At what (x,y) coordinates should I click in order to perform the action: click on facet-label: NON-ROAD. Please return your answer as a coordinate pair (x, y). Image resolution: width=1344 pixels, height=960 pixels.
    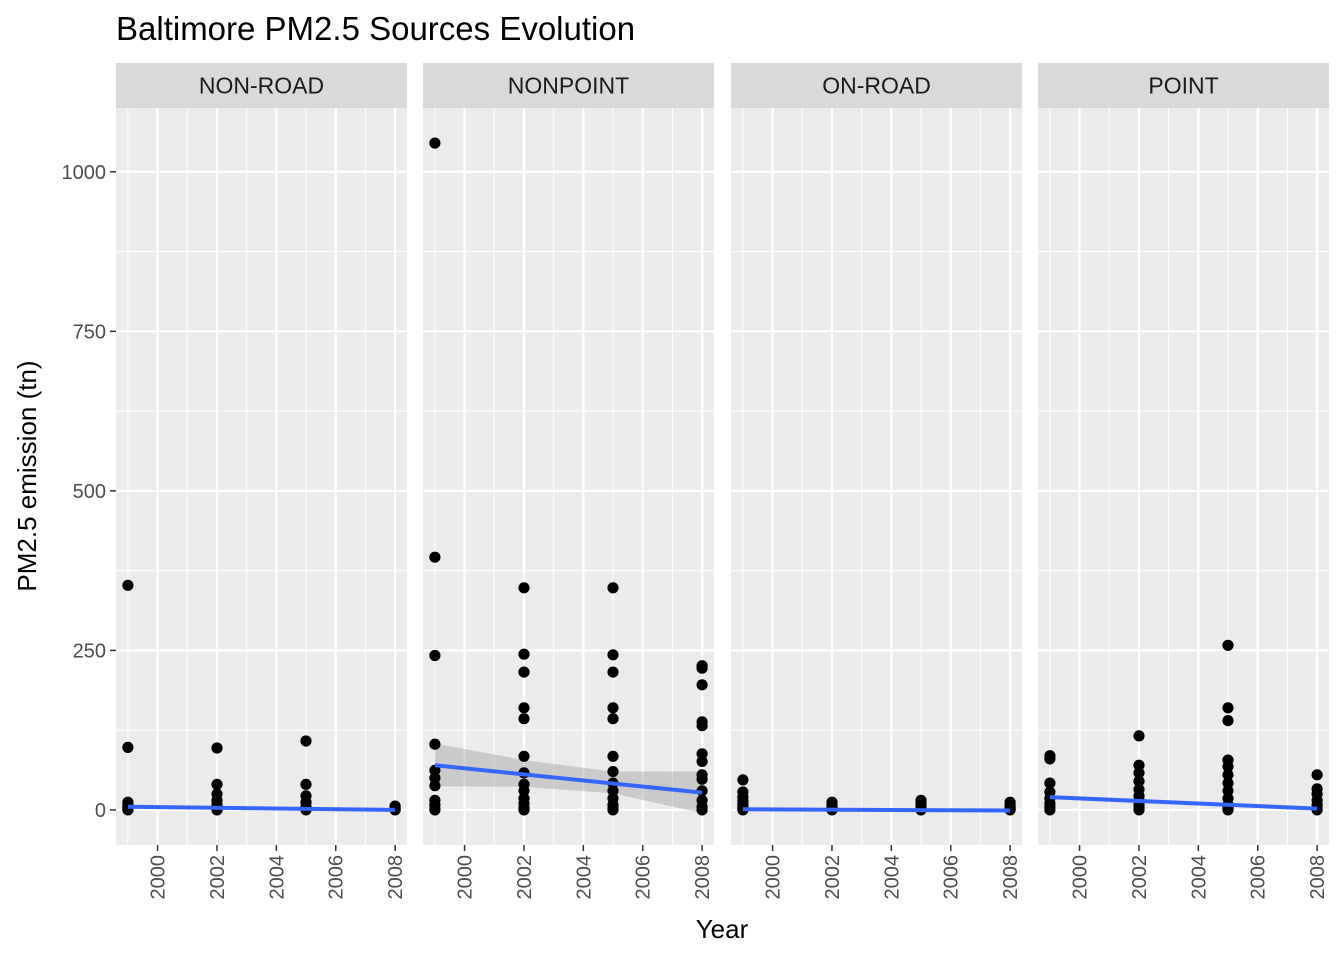
    Looking at the image, I should click on (261, 86).